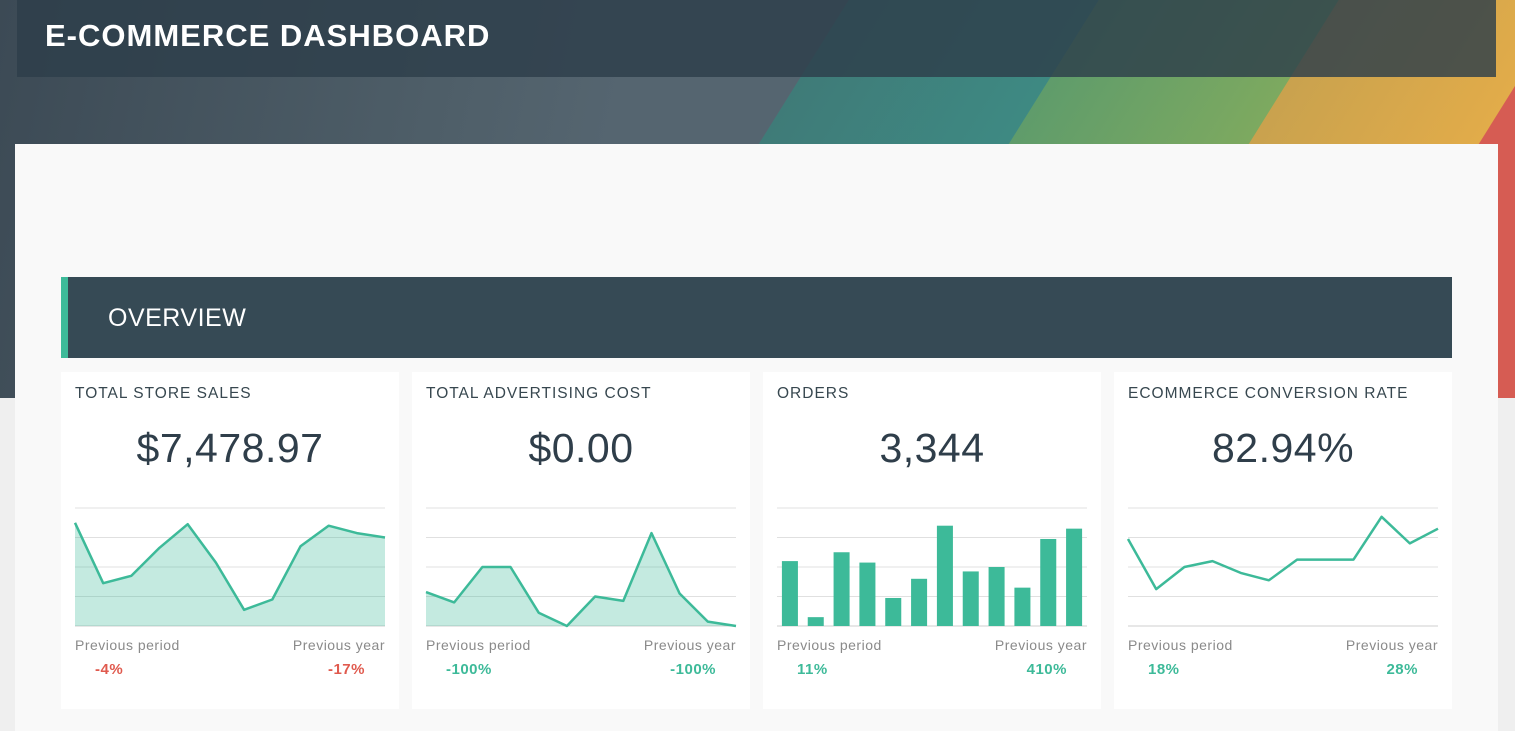  What do you see at coordinates (693, 669) in the screenshot?
I see `previous-year-change: -100%` at bounding box center [693, 669].